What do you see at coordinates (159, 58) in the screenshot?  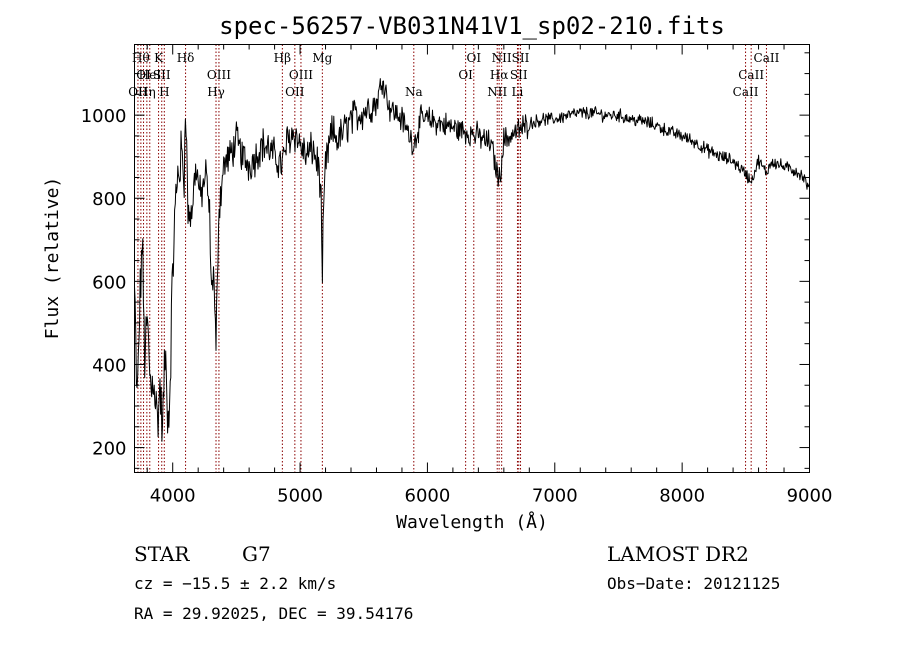 I see `line-label: K` at bounding box center [159, 58].